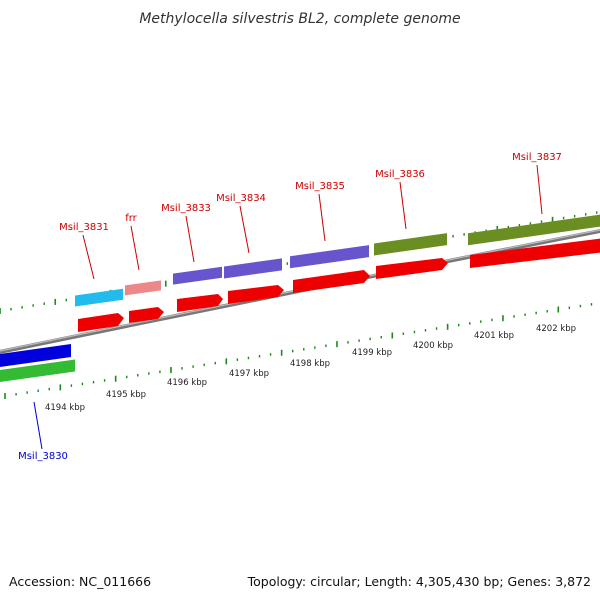 This screenshot has width=600, height=600. I want to click on kbp-label: 4201 kbp, so click(494, 336).